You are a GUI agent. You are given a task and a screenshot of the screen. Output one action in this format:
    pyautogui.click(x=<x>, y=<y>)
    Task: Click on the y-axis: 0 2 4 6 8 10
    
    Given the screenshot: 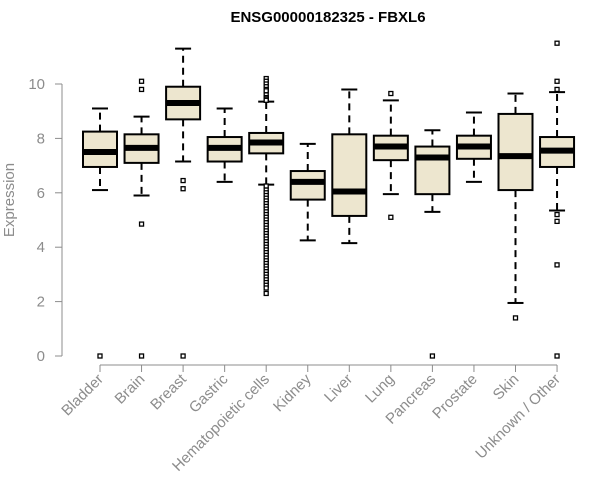 What is the action you would take?
    pyautogui.click(x=45, y=220)
    